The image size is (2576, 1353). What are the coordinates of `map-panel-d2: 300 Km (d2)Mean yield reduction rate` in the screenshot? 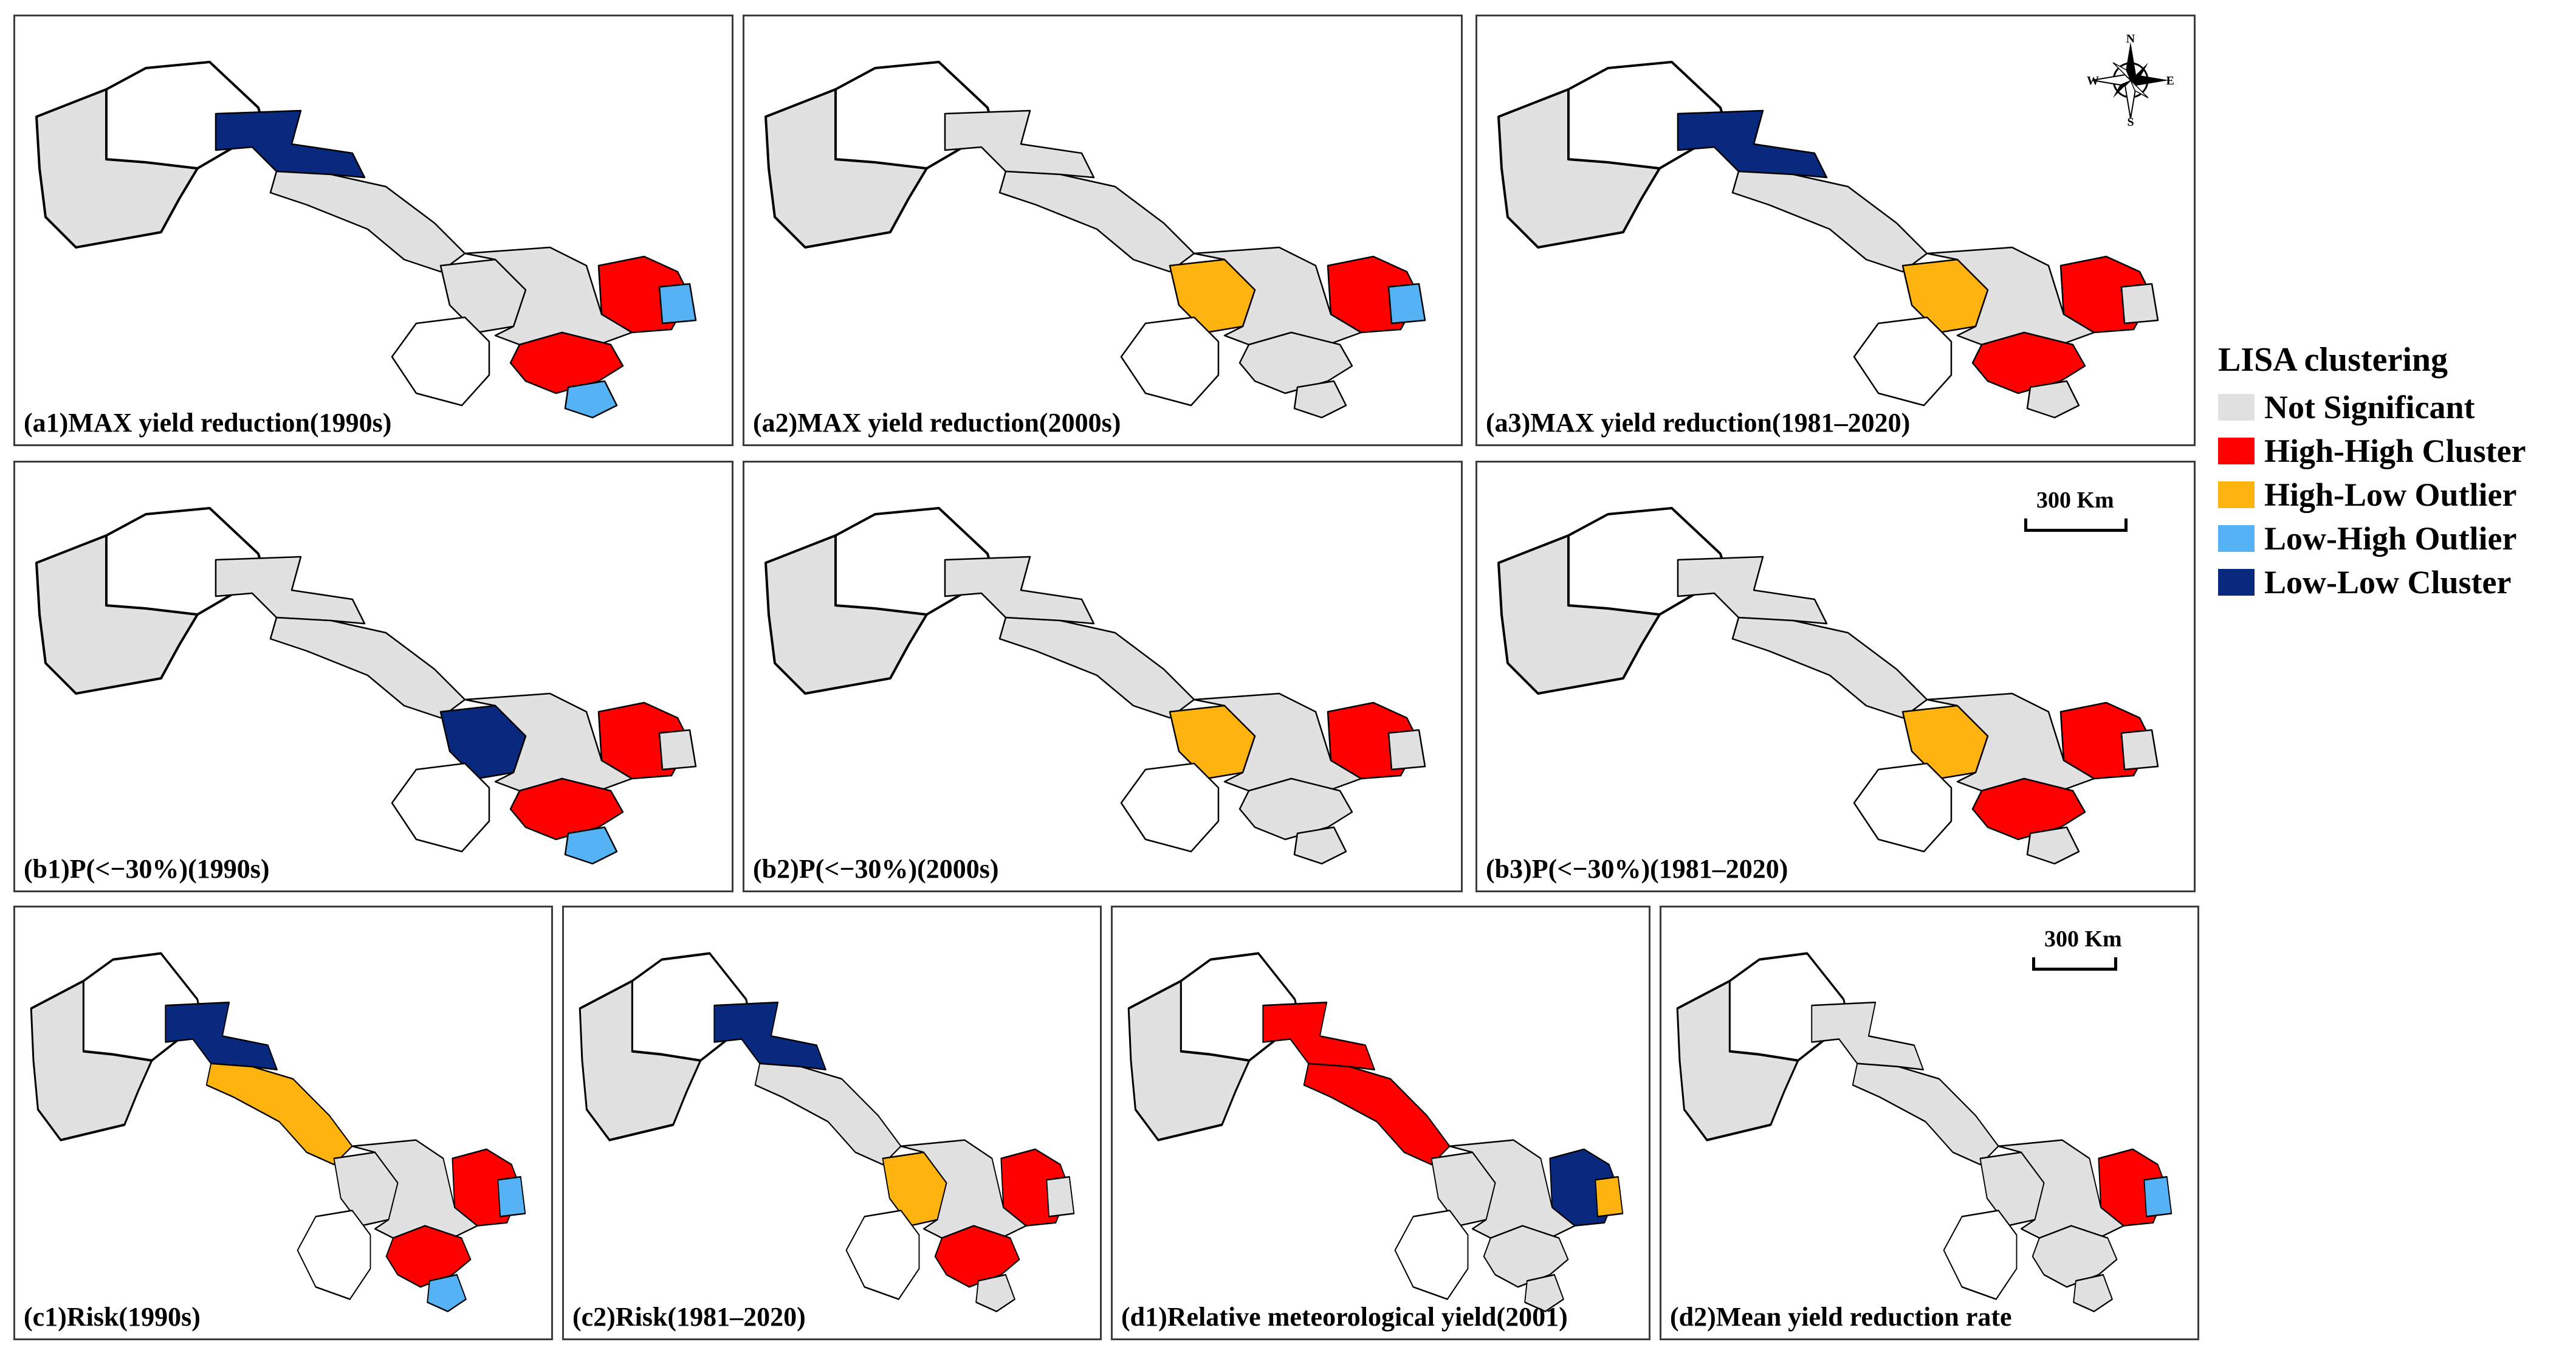 It's located at (1929, 1123).